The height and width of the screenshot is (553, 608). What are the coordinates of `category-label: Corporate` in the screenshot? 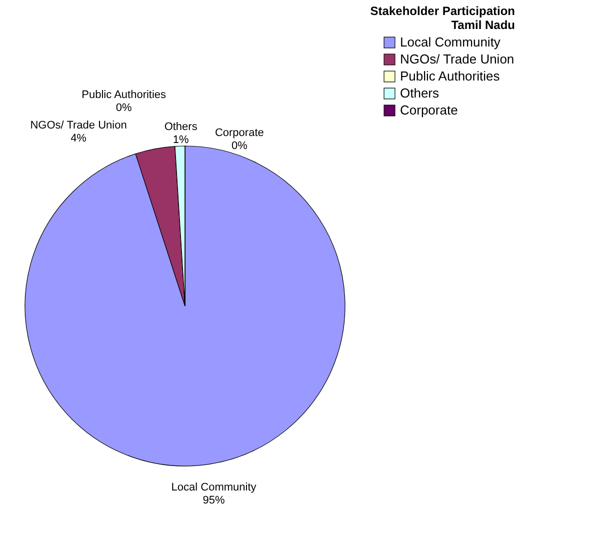 It's located at (239, 133).